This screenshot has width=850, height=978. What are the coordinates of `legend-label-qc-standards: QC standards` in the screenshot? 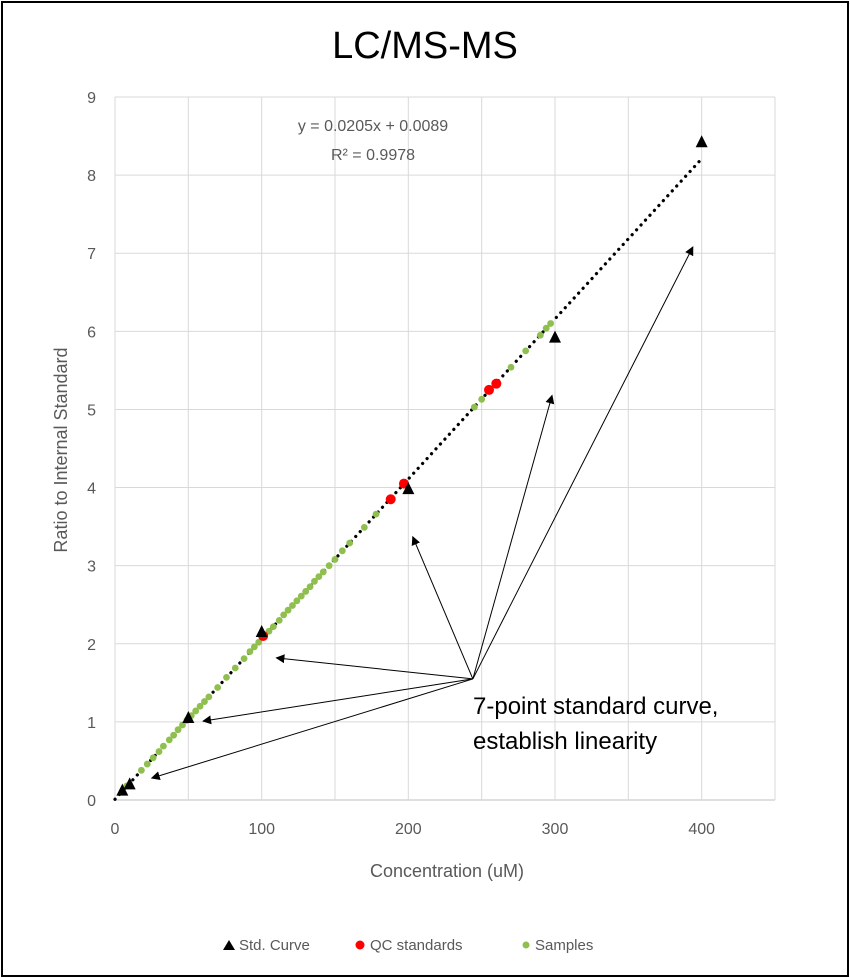 It's located at (416, 945).